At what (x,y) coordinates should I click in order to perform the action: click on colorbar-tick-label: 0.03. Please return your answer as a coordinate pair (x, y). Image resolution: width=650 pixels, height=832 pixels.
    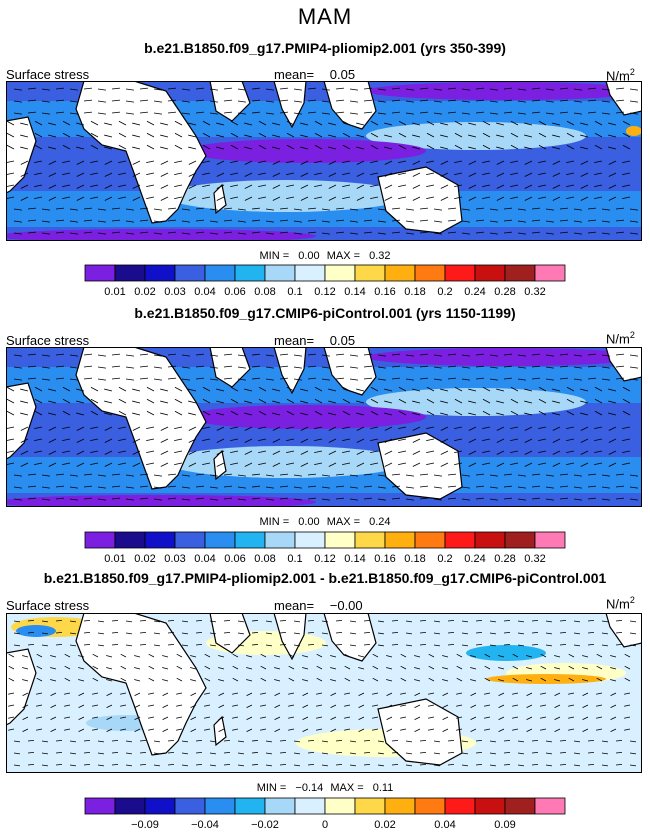
    Looking at the image, I should click on (174, 292).